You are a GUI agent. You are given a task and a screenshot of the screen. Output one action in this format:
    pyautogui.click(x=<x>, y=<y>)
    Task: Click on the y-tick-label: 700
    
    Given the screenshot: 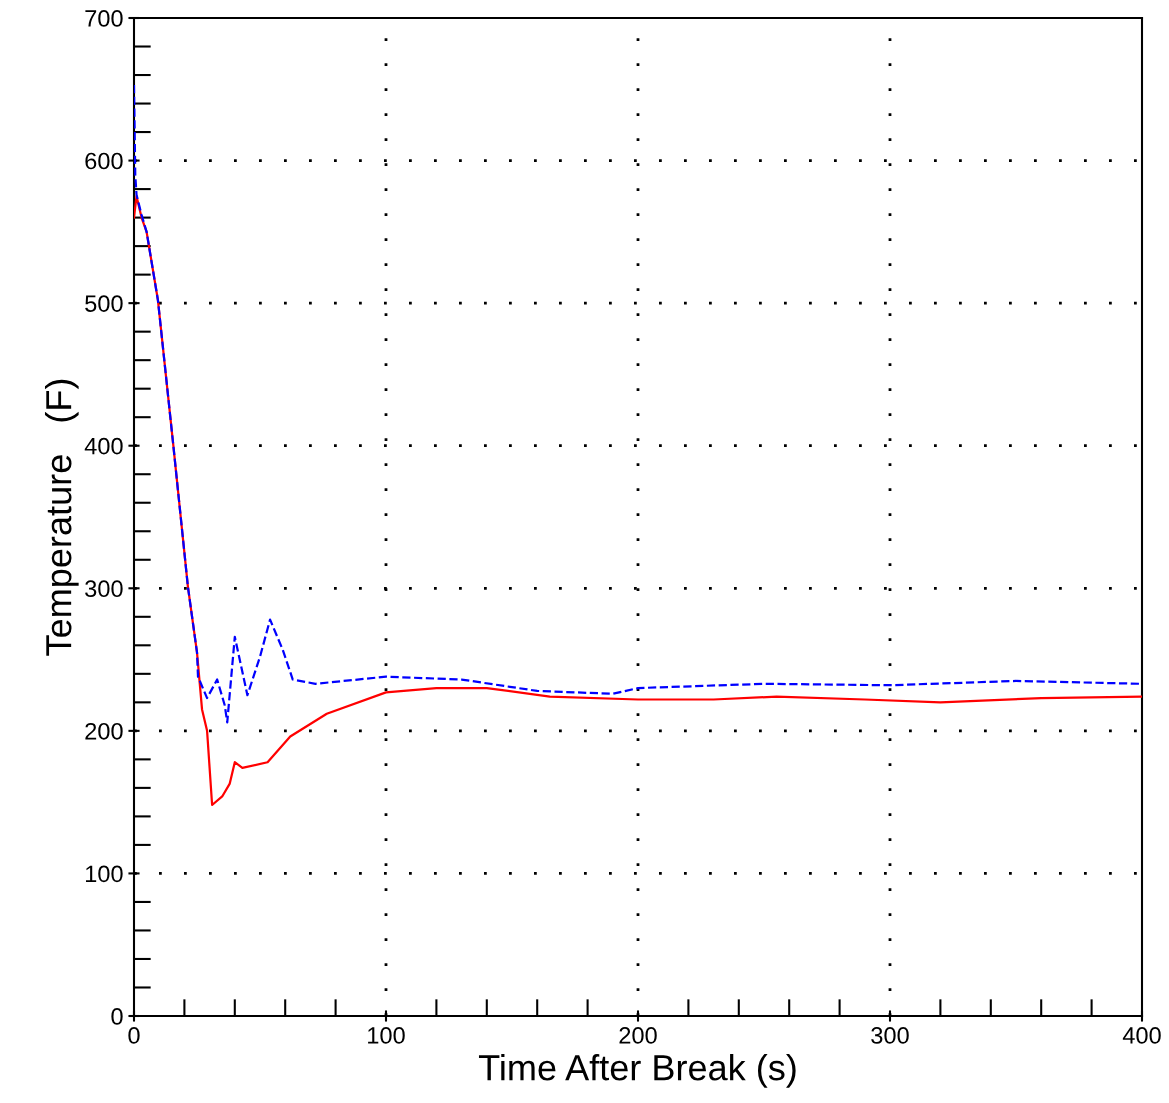 What is the action you would take?
    pyautogui.click(x=104, y=18)
    